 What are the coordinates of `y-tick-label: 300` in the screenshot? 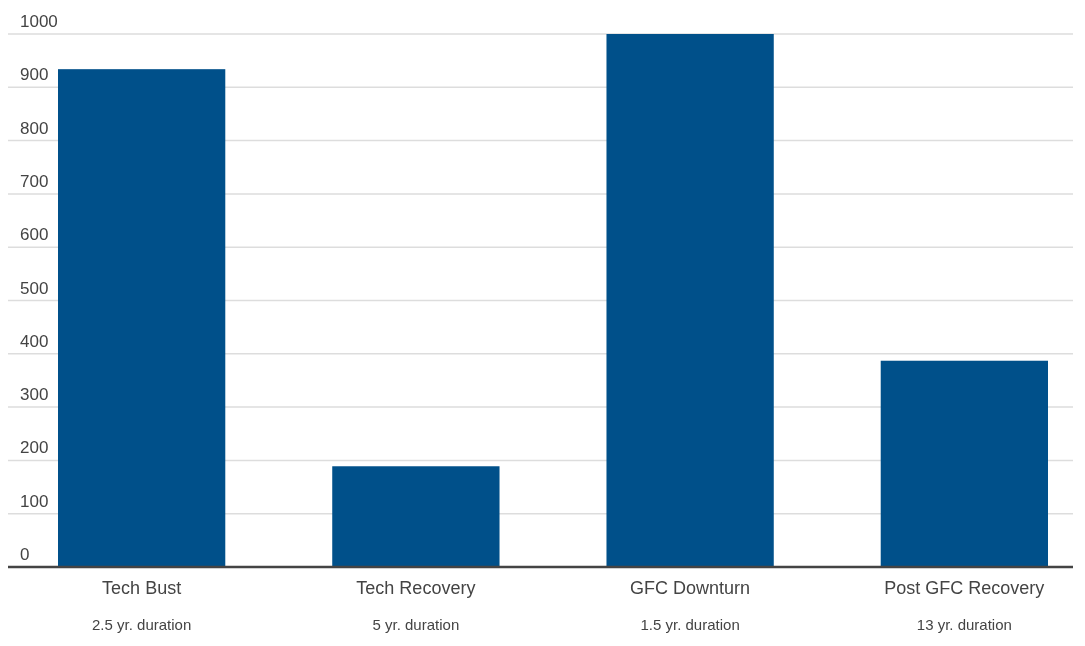 It's located at (34, 395).